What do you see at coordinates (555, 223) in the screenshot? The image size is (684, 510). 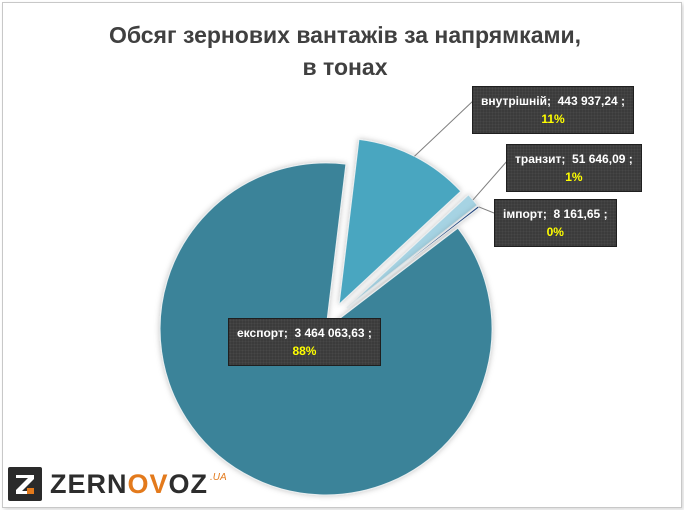 I see `data-label-import: імпорт; 8 161,65 ; 0%` at bounding box center [555, 223].